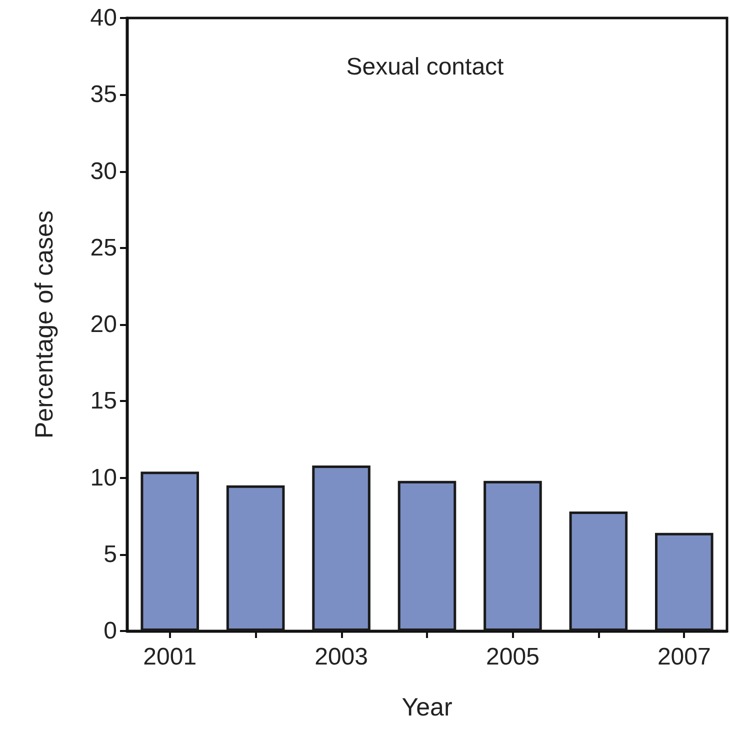 The image size is (730, 743). Describe the element at coordinates (103, 478) in the screenshot. I see `y-tick-label: 10` at that location.